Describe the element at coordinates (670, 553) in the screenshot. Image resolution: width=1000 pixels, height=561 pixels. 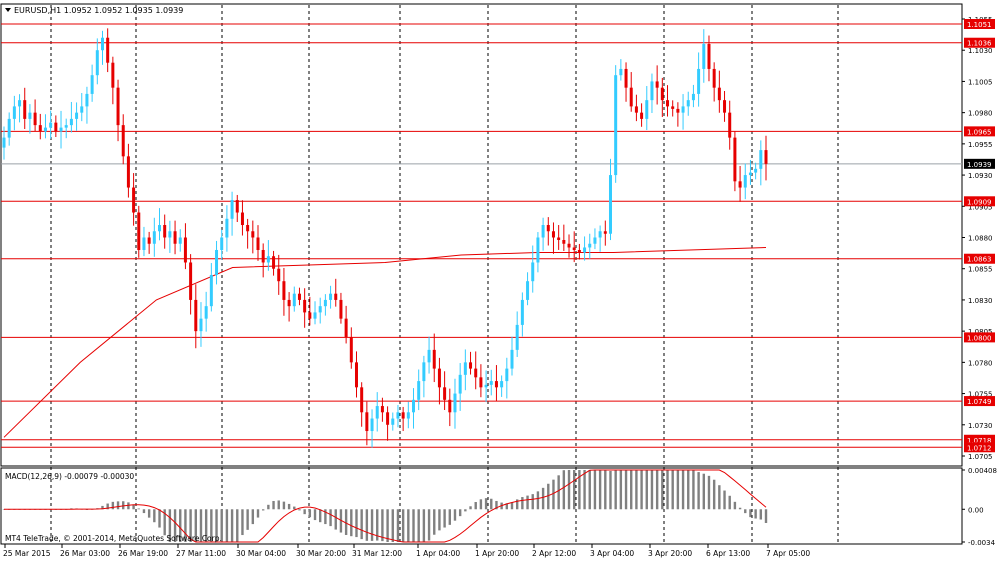
I see `time-tick-label-11: 3 Apr 20:00` at that location.